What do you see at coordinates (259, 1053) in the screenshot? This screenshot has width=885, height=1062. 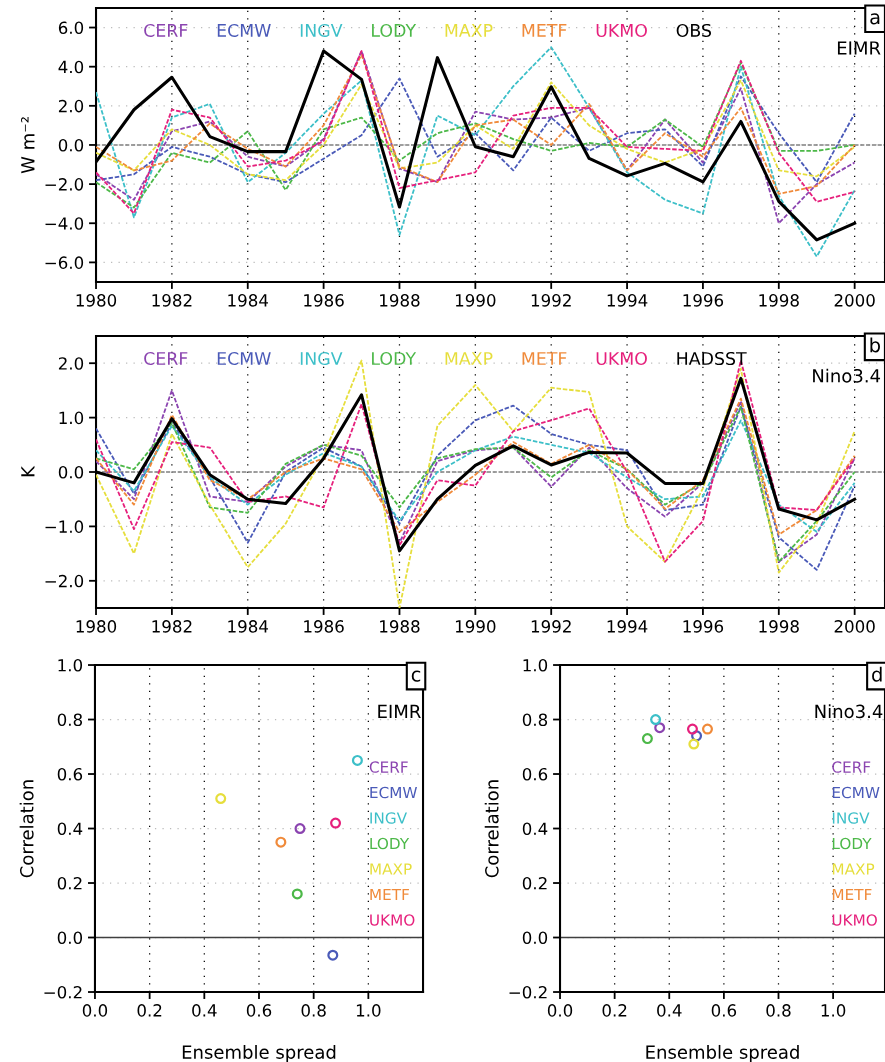 I see `x-axis-title: Ensemble spread` at bounding box center [259, 1053].